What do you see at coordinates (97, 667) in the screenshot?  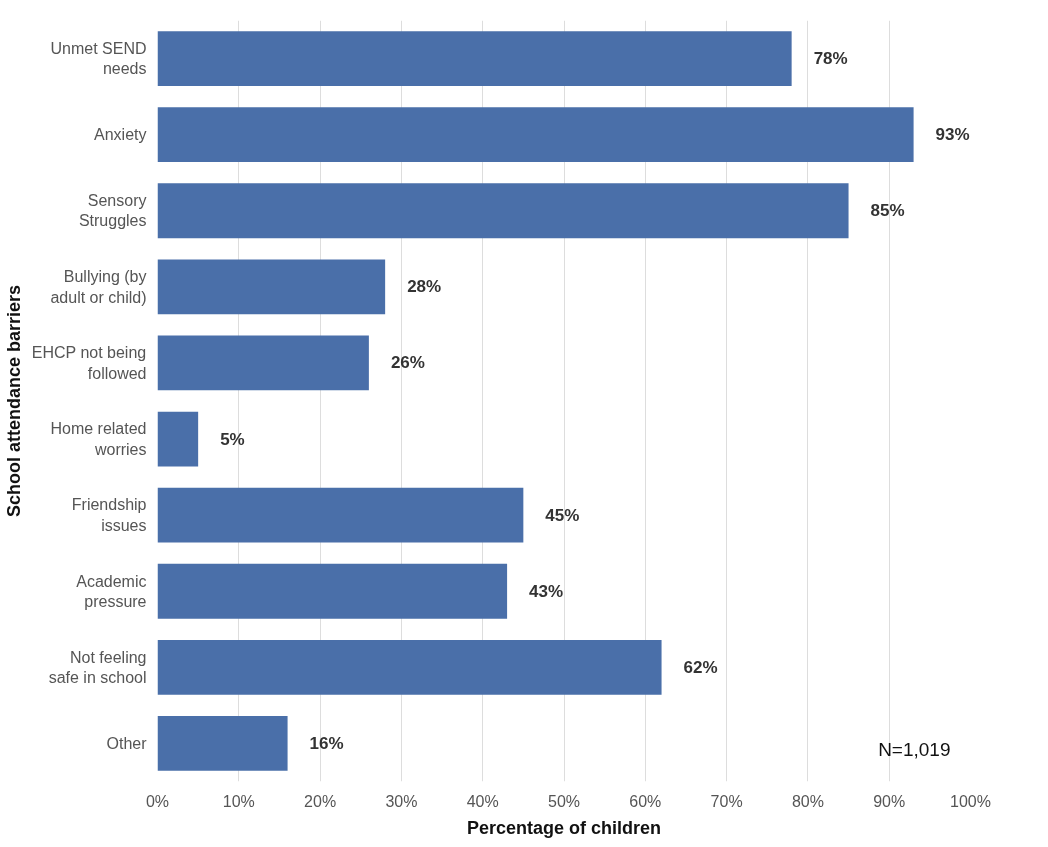 I see `y-tick-label: Not feeling safe in school` at bounding box center [97, 667].